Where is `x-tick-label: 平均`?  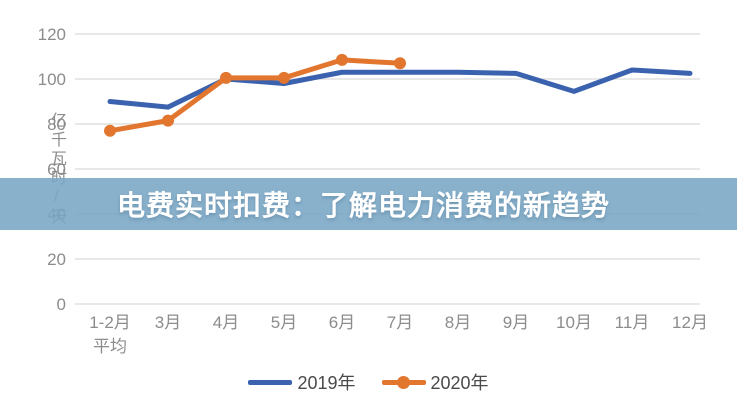 x-tick-label: 平均 is located at coordinates (110, 346).